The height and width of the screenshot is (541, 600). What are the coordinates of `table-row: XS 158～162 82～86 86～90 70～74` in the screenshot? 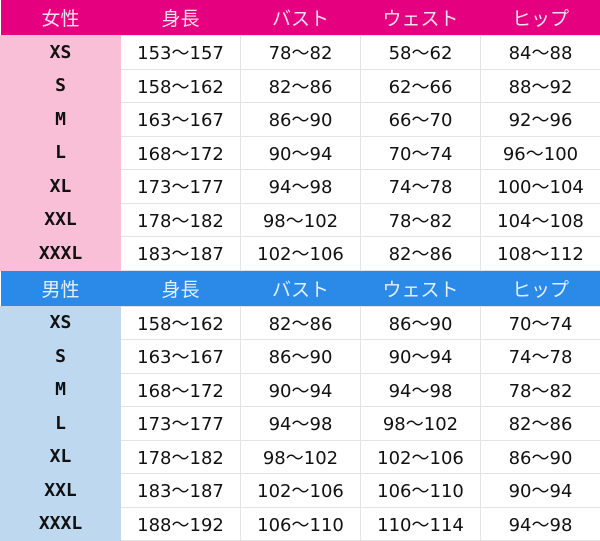 It's located at (300, 322).